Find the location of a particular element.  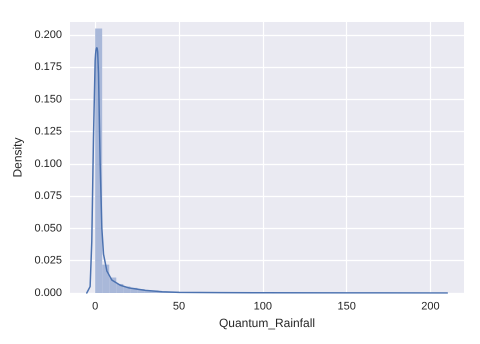

x-tick-label: 200 is located at coordinates (430, 306).